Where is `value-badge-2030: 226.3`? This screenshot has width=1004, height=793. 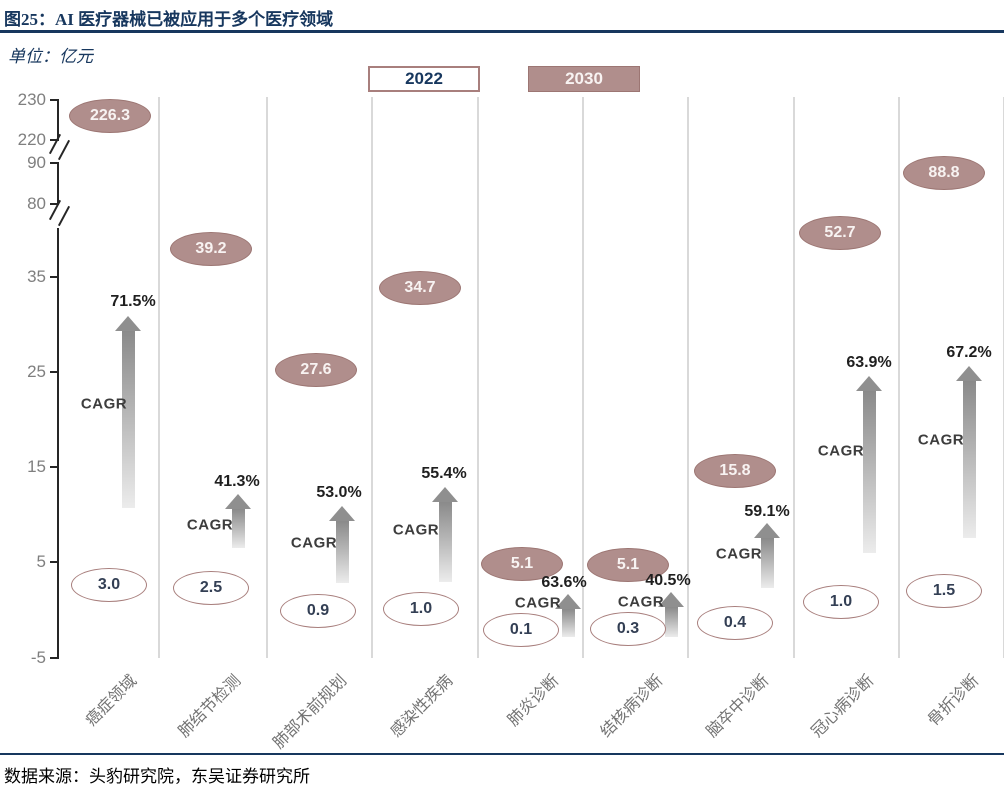 value-badge-2030: 226.3 is located at coordinates (110, 116).